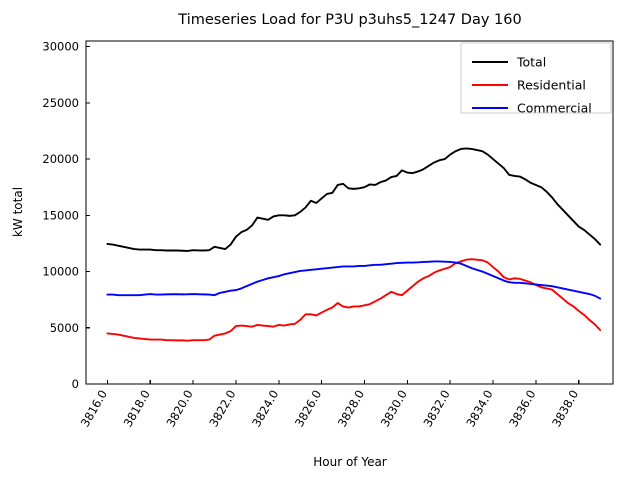 The height and width of the screenshot is (480, 640). Describe the element at coordinates (60, 272) in the screenshot. I see `y-tick-label: 10000` at that location.